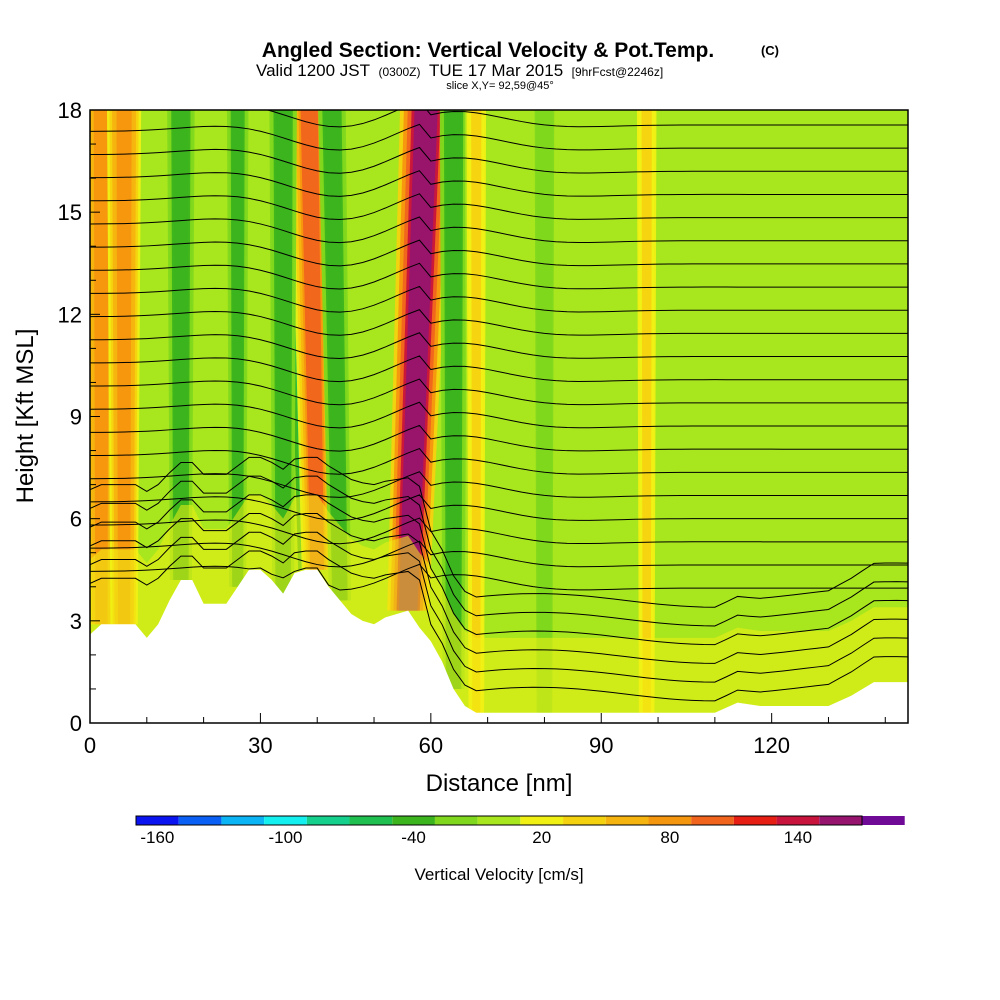 The height and width of the screenshot is (1000, 1000). Describe the element at coordinates (541, 837) in the screenshot. I see `colorbar-tick-label: 20` at that location.